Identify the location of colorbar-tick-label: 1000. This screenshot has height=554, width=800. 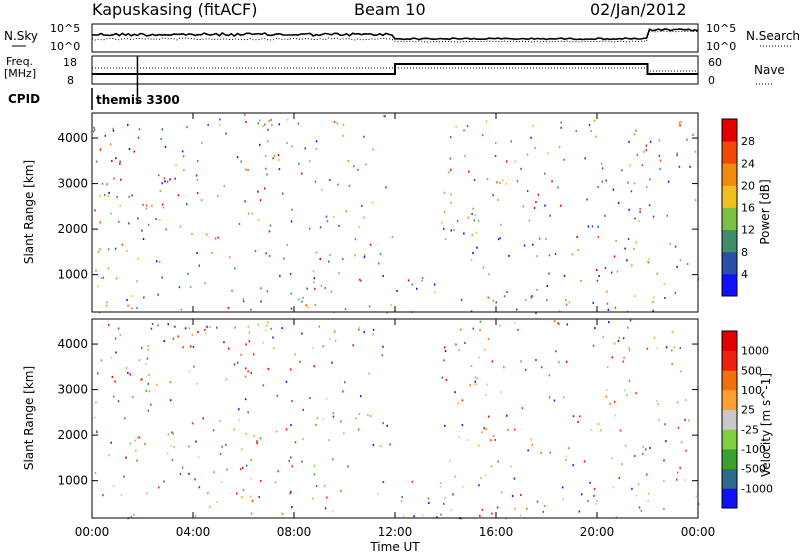
(755, 351).